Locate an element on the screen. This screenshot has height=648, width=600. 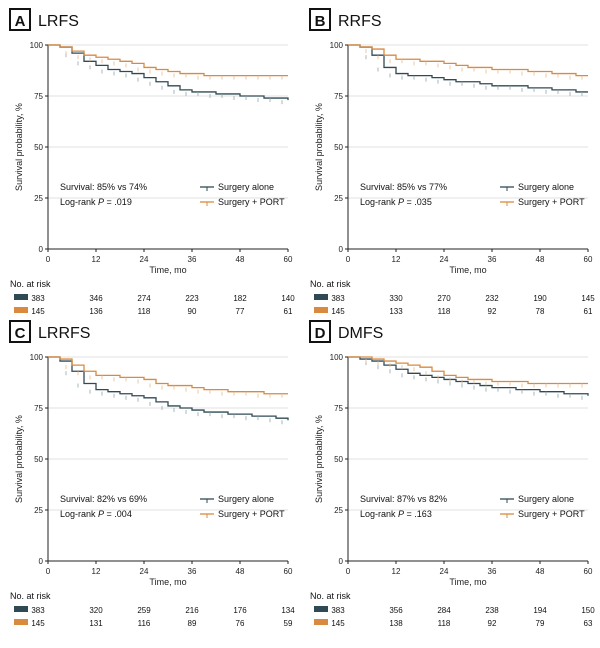
logrank-annotation: Log-rank P = .163 is located at coordinates (396, 514).